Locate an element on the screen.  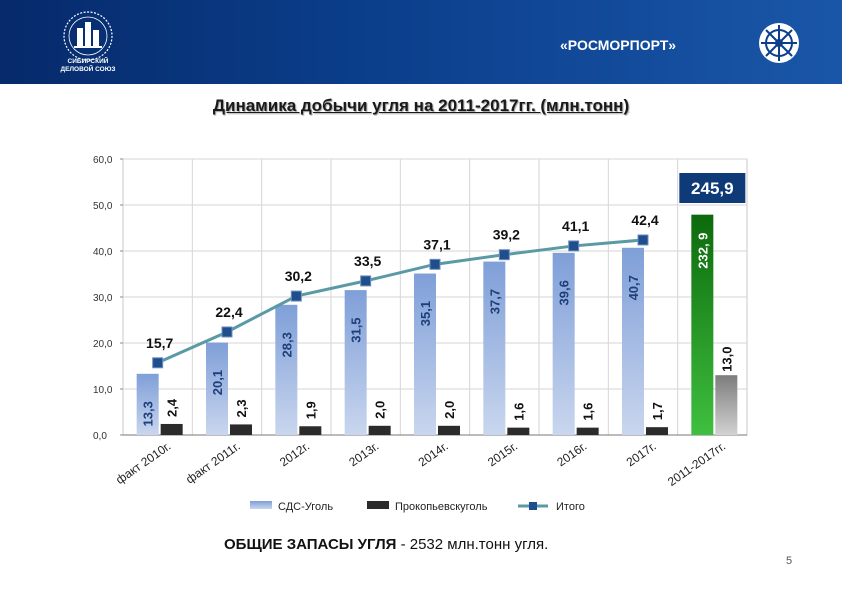
ytick-label: 20,0 is located at coordinates (103, 344).